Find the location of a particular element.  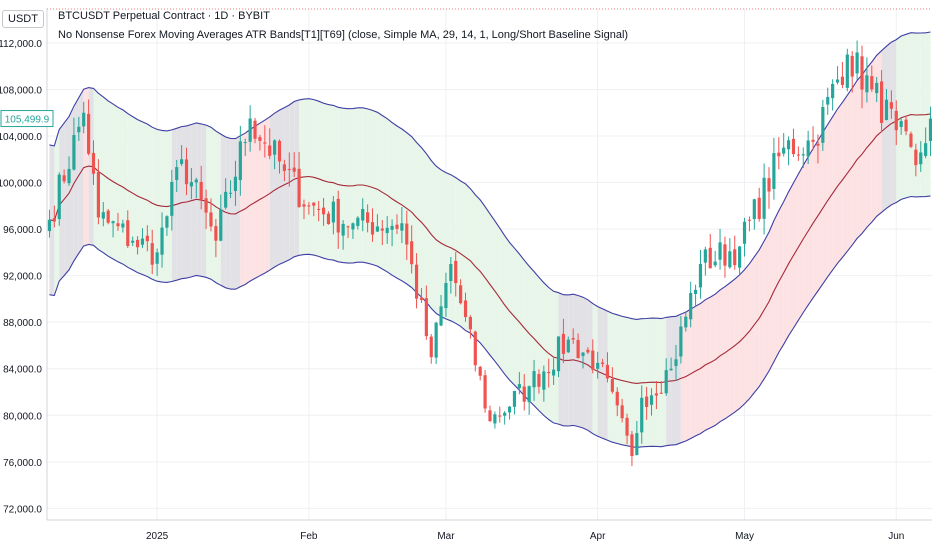

x-tick-label: Apr is located at coordinates (598, 536).